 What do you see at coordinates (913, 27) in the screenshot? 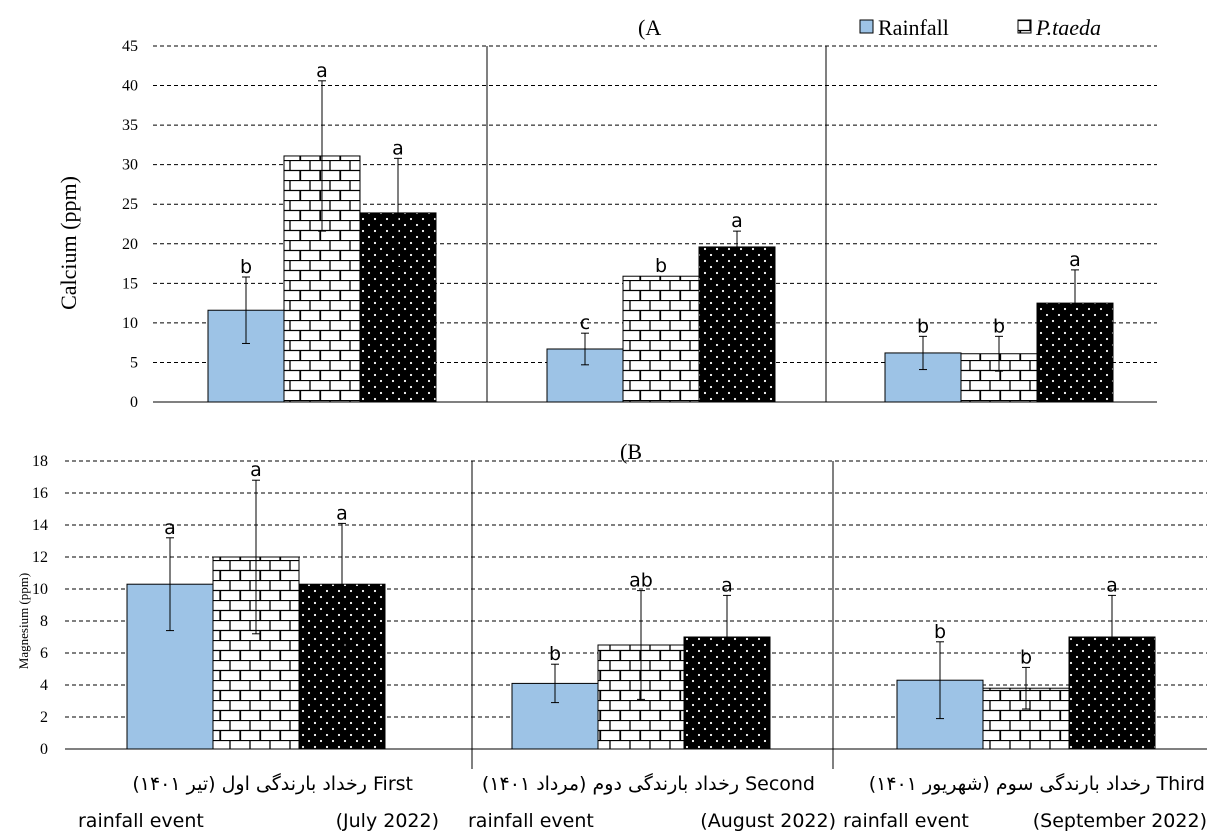
I see `legend-label-rainfall: Rainfall` at bounding box center [913, 27].